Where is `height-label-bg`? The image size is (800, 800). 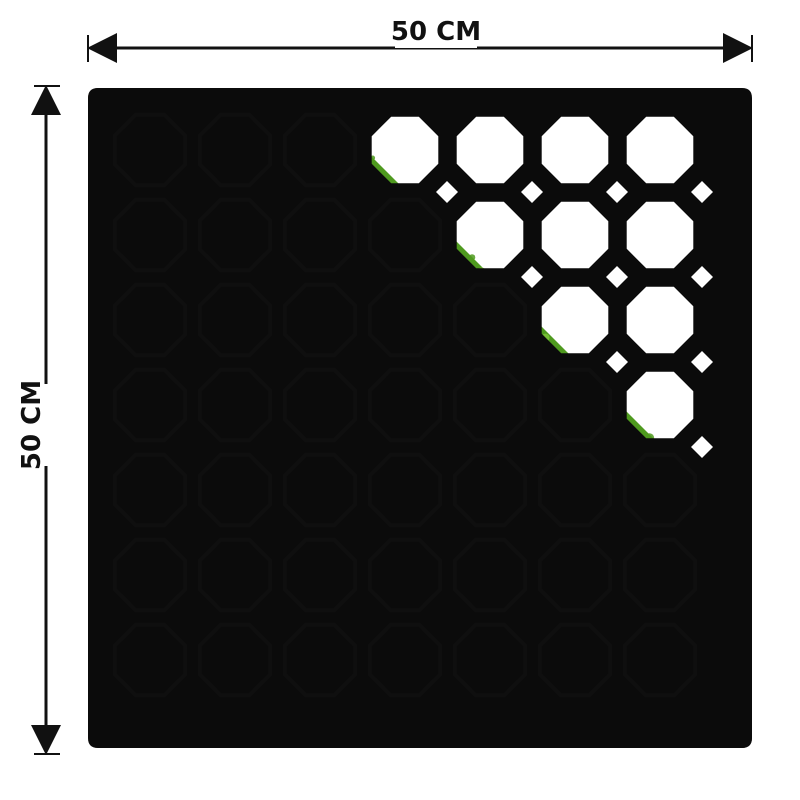
height-label-bg is located at coordinates (31, 425).